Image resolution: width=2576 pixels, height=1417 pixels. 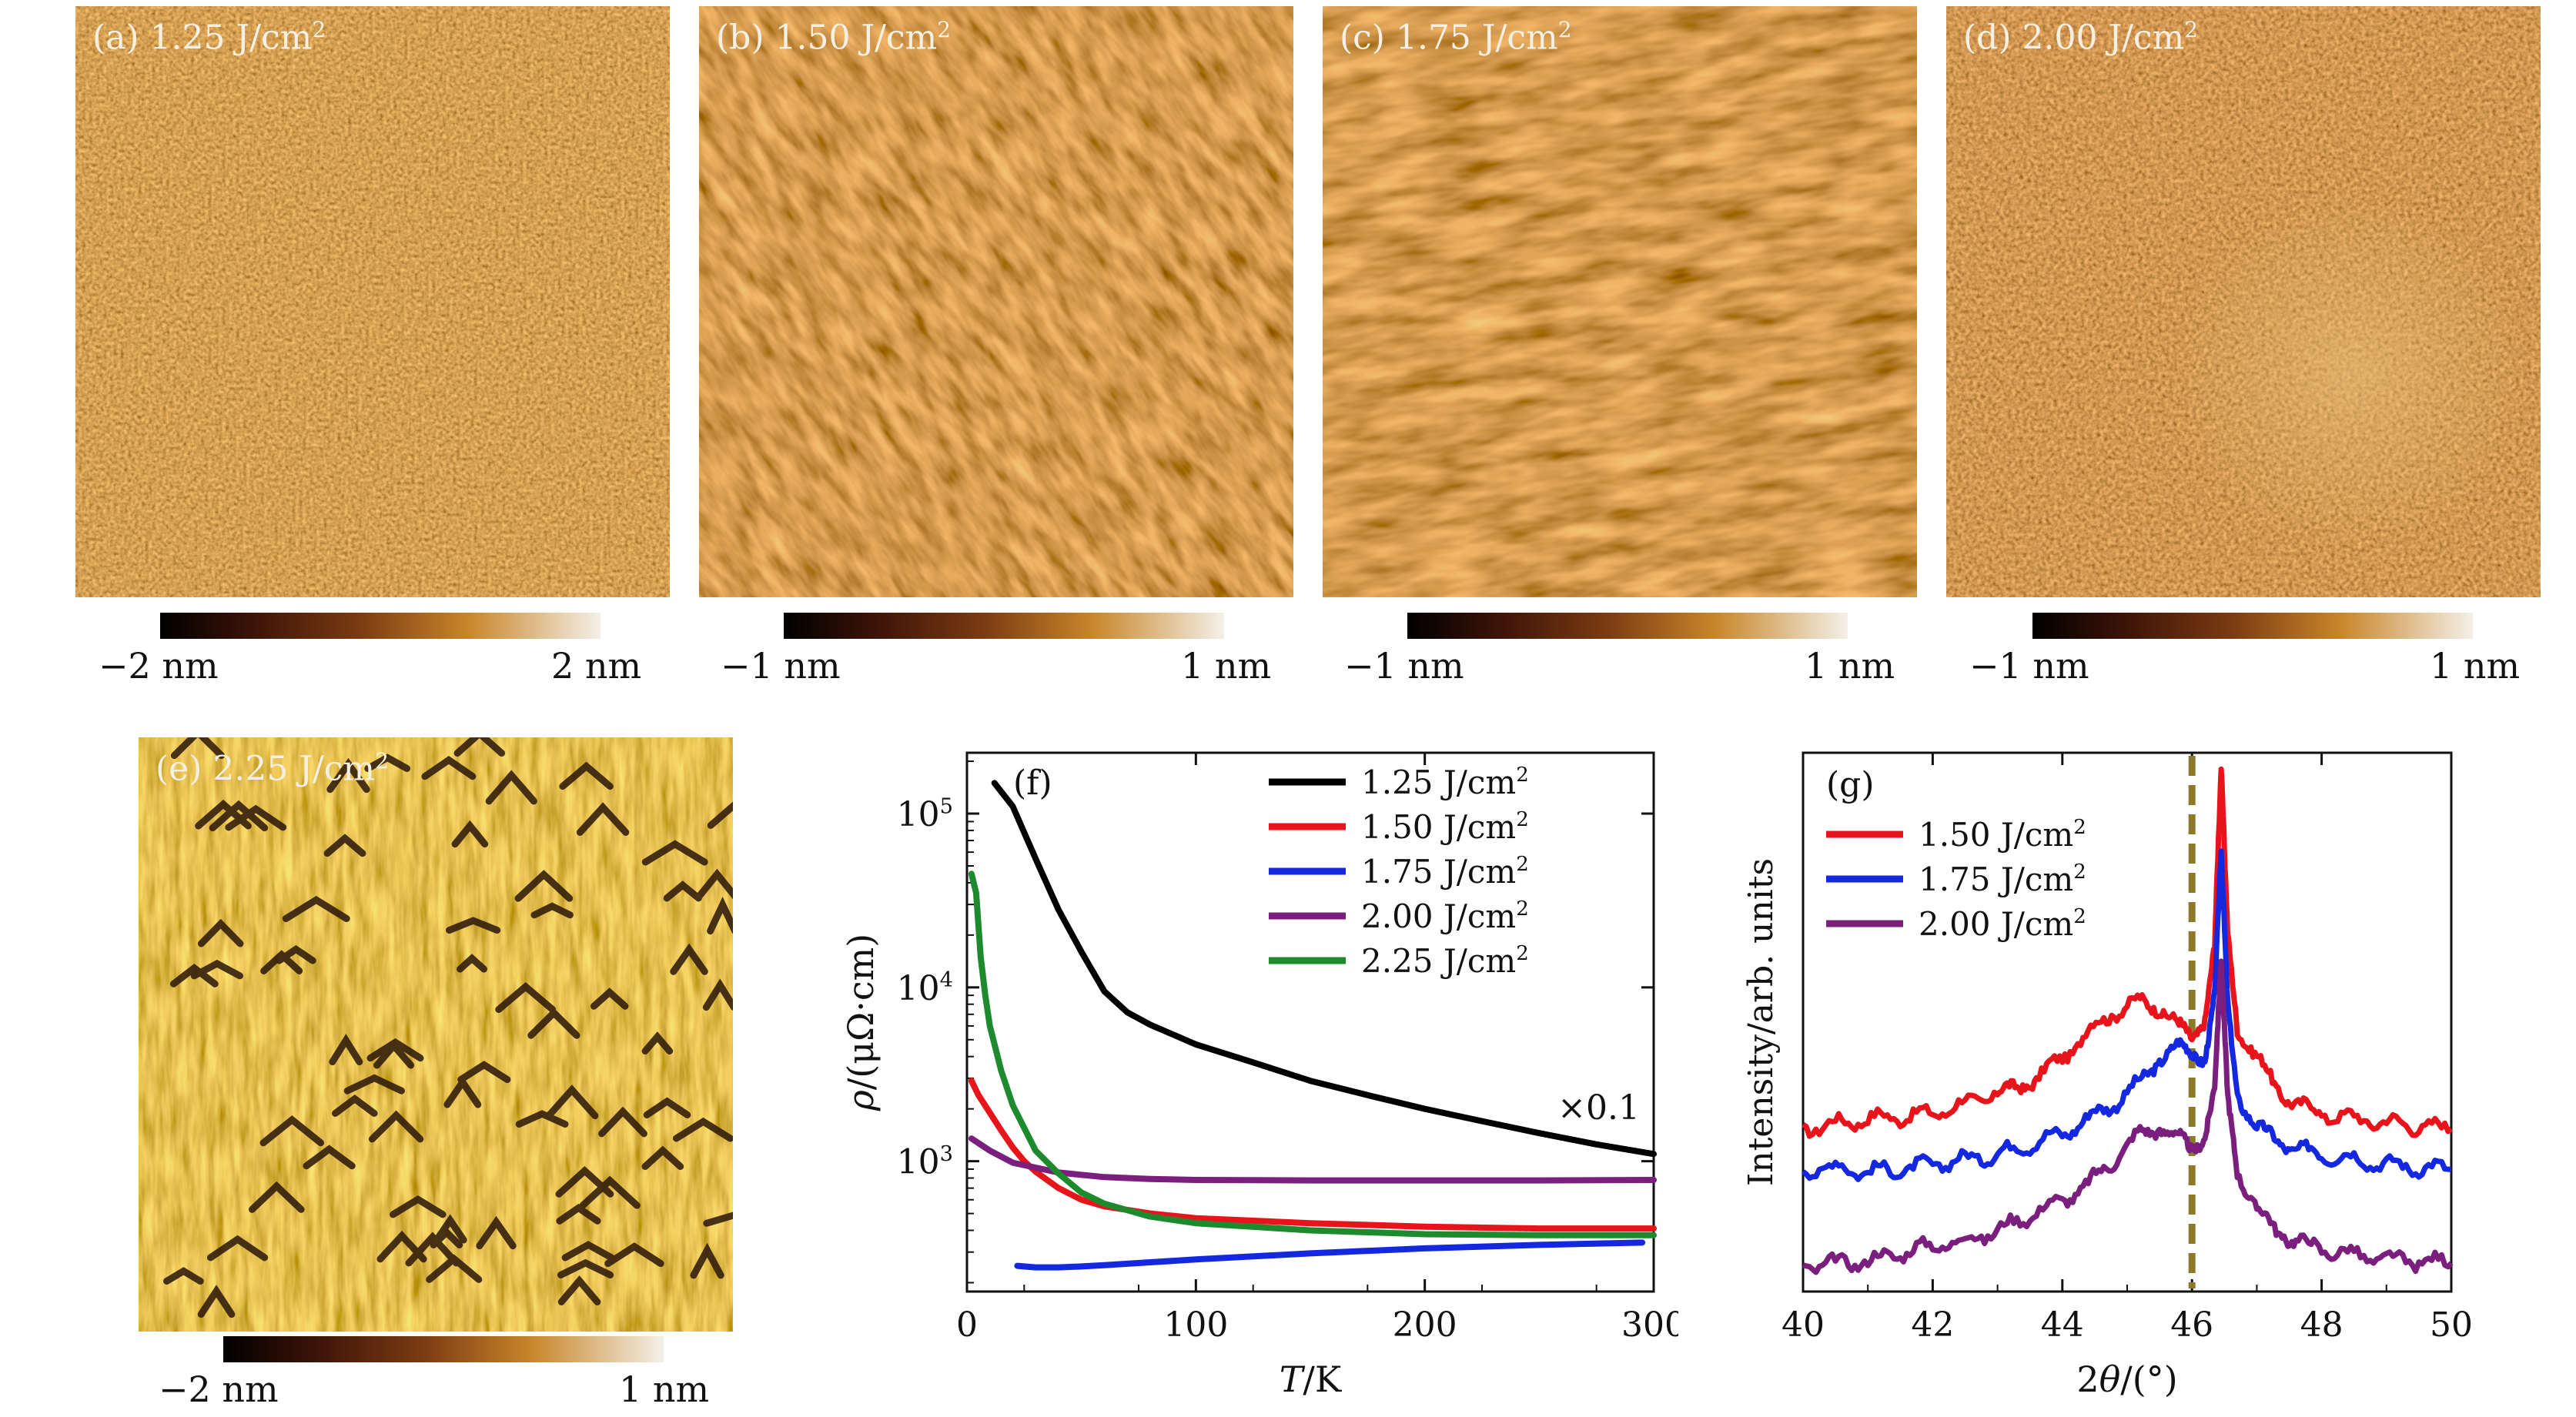 I want to click on x-tick-label-g: 40, so click(x=1803, y=1325).